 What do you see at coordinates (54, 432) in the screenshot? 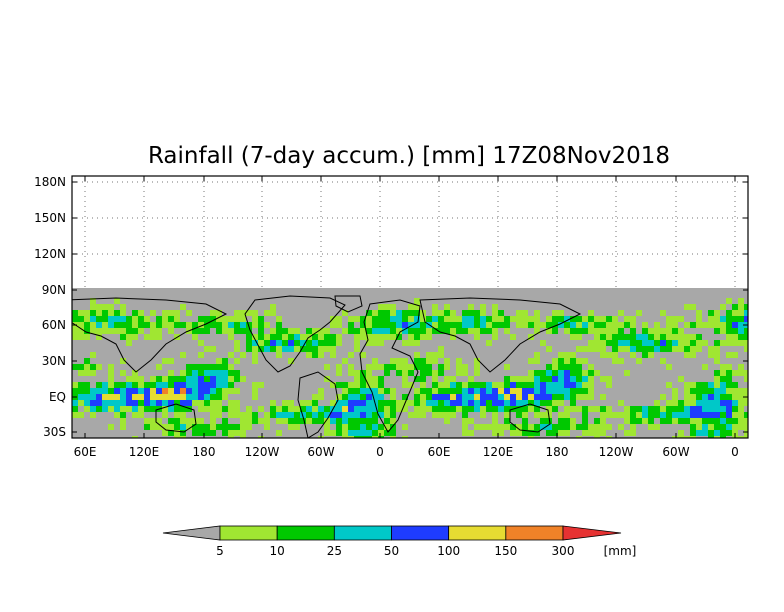
I see `lat-tick-label: 30S` at bounding box center [54, 432].